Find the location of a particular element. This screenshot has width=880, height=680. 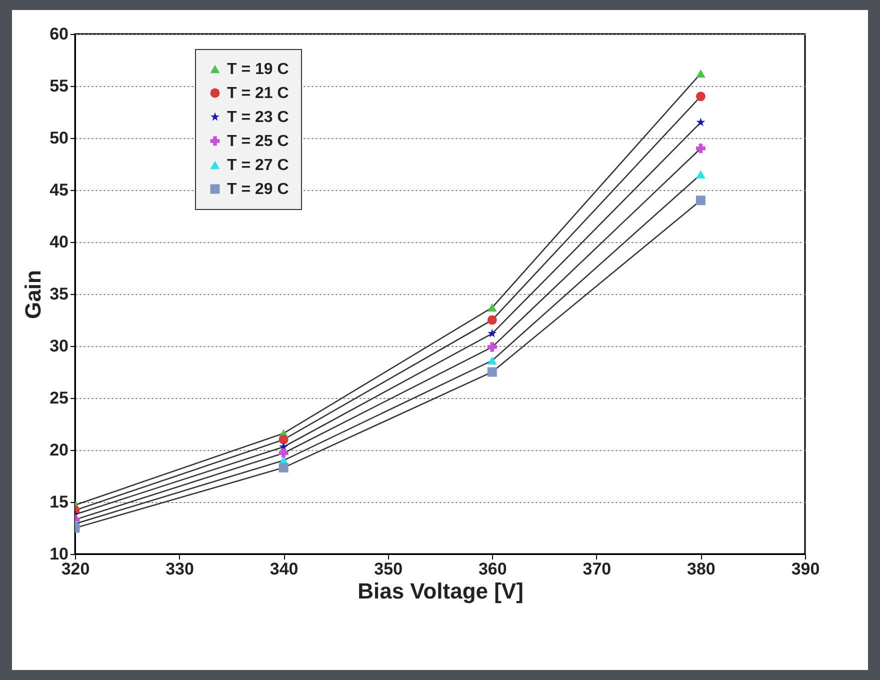

y-tick-label: 30 is located at coordinates (59, 346).